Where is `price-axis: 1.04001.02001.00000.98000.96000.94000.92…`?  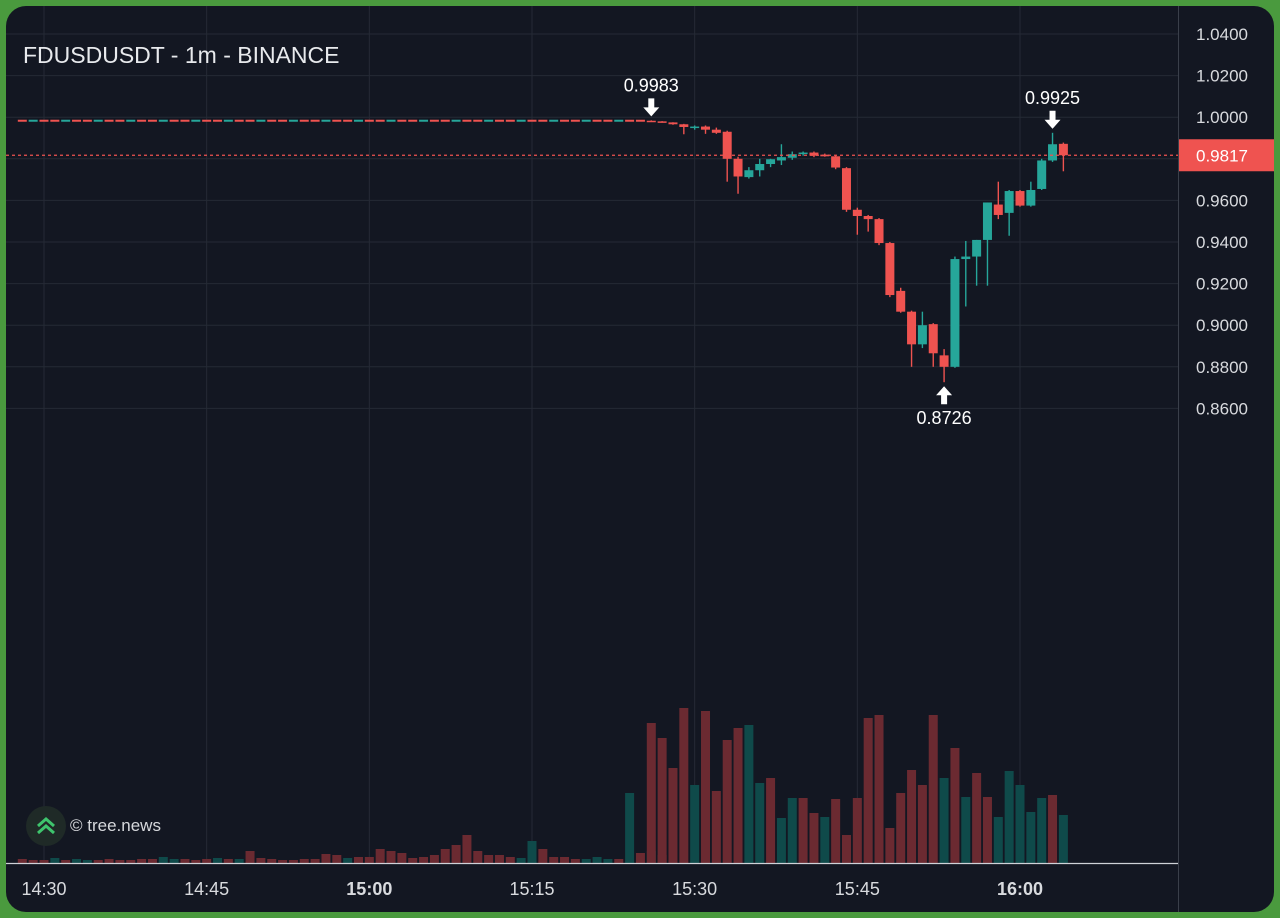
price-axis: 1.04001.02001.00000.98000.96000.94000.92… is located at coordinates (1226, 459).